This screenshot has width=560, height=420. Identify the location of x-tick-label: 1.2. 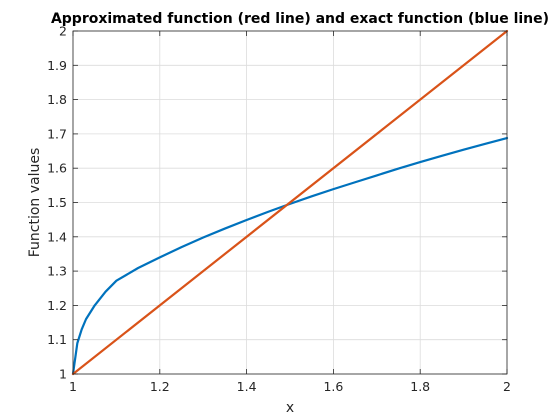
(160, 386).